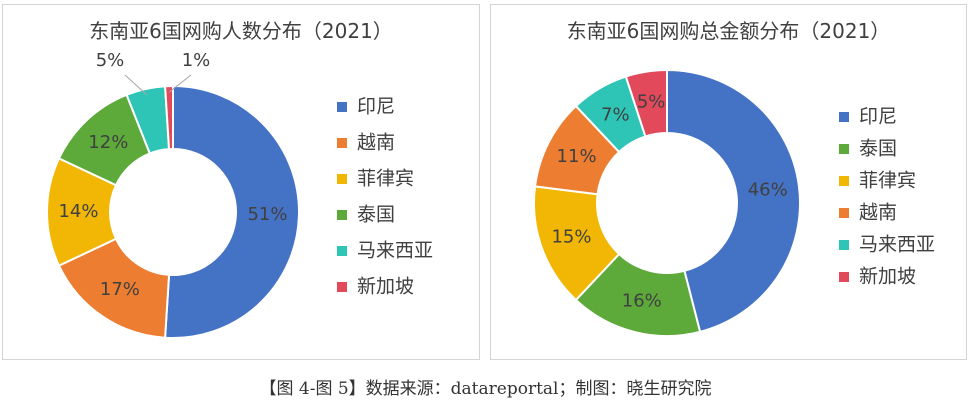 The height and width of the screenshot is (417, 971). What do you see at coordinates (485, 389) in the screenshot?
I see `figure-caption: 【图 4-图 5】数据来源：datareportal；制图：晓生研究院` at bounding box center [485, 389].